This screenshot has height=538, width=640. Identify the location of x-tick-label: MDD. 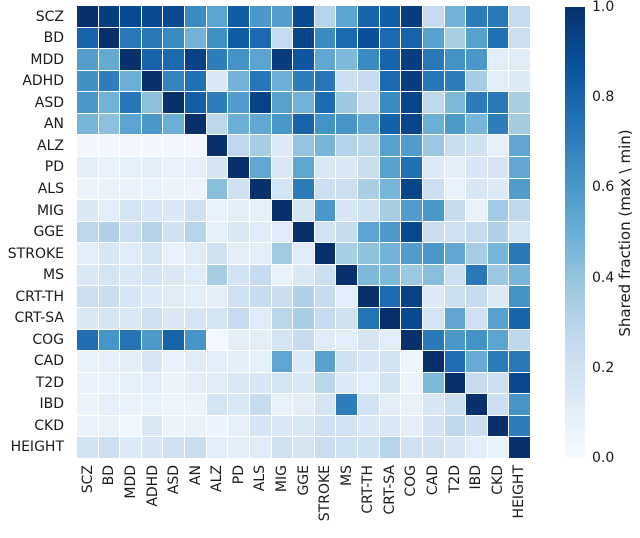
(131, 501).